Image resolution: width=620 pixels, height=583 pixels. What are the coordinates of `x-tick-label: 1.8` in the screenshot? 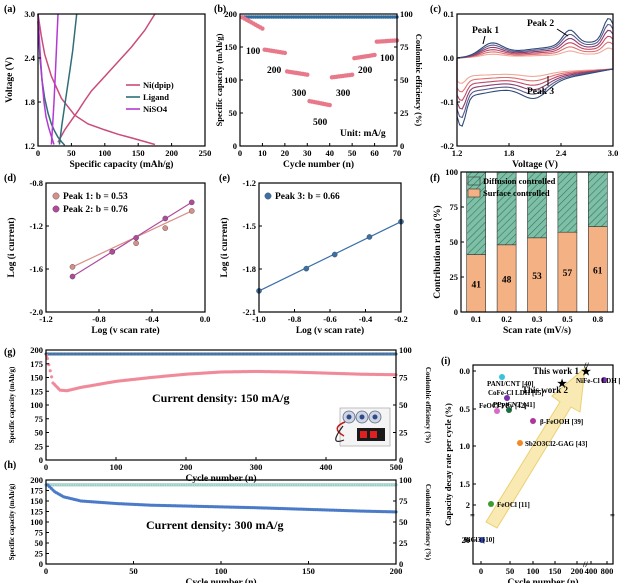 It's located at (509, 153).